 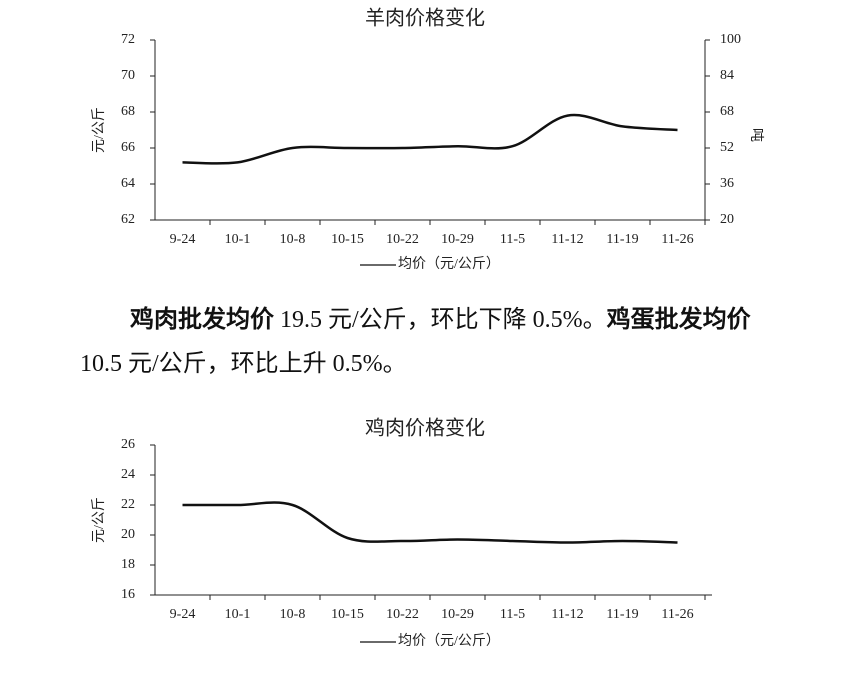 What do you see at coordinates (128, 564) in the screenshot?
I see `y-tick-label: 18` at bounding box center [128, 564].